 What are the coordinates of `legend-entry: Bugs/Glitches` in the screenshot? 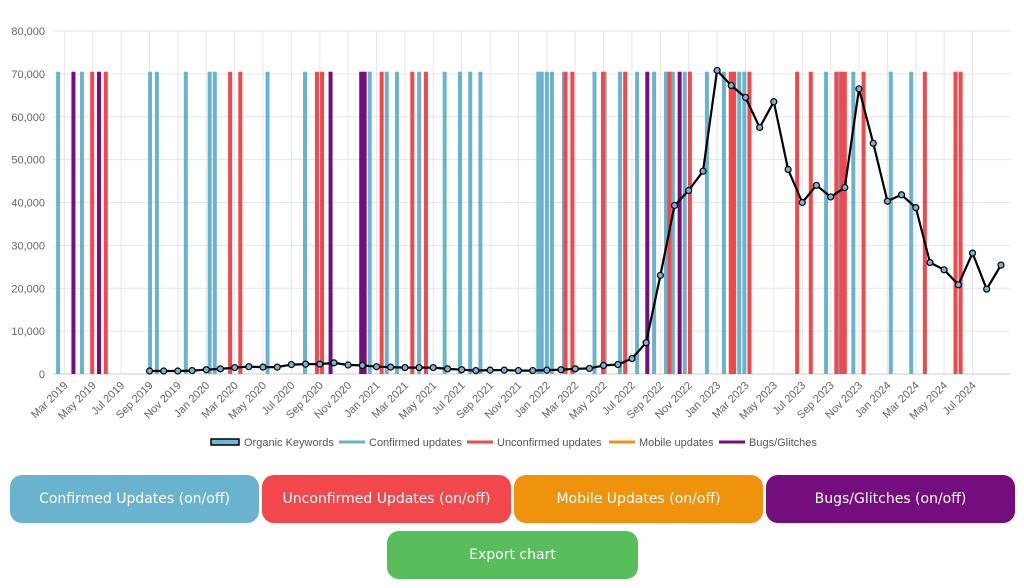 It's located at (768, 443).